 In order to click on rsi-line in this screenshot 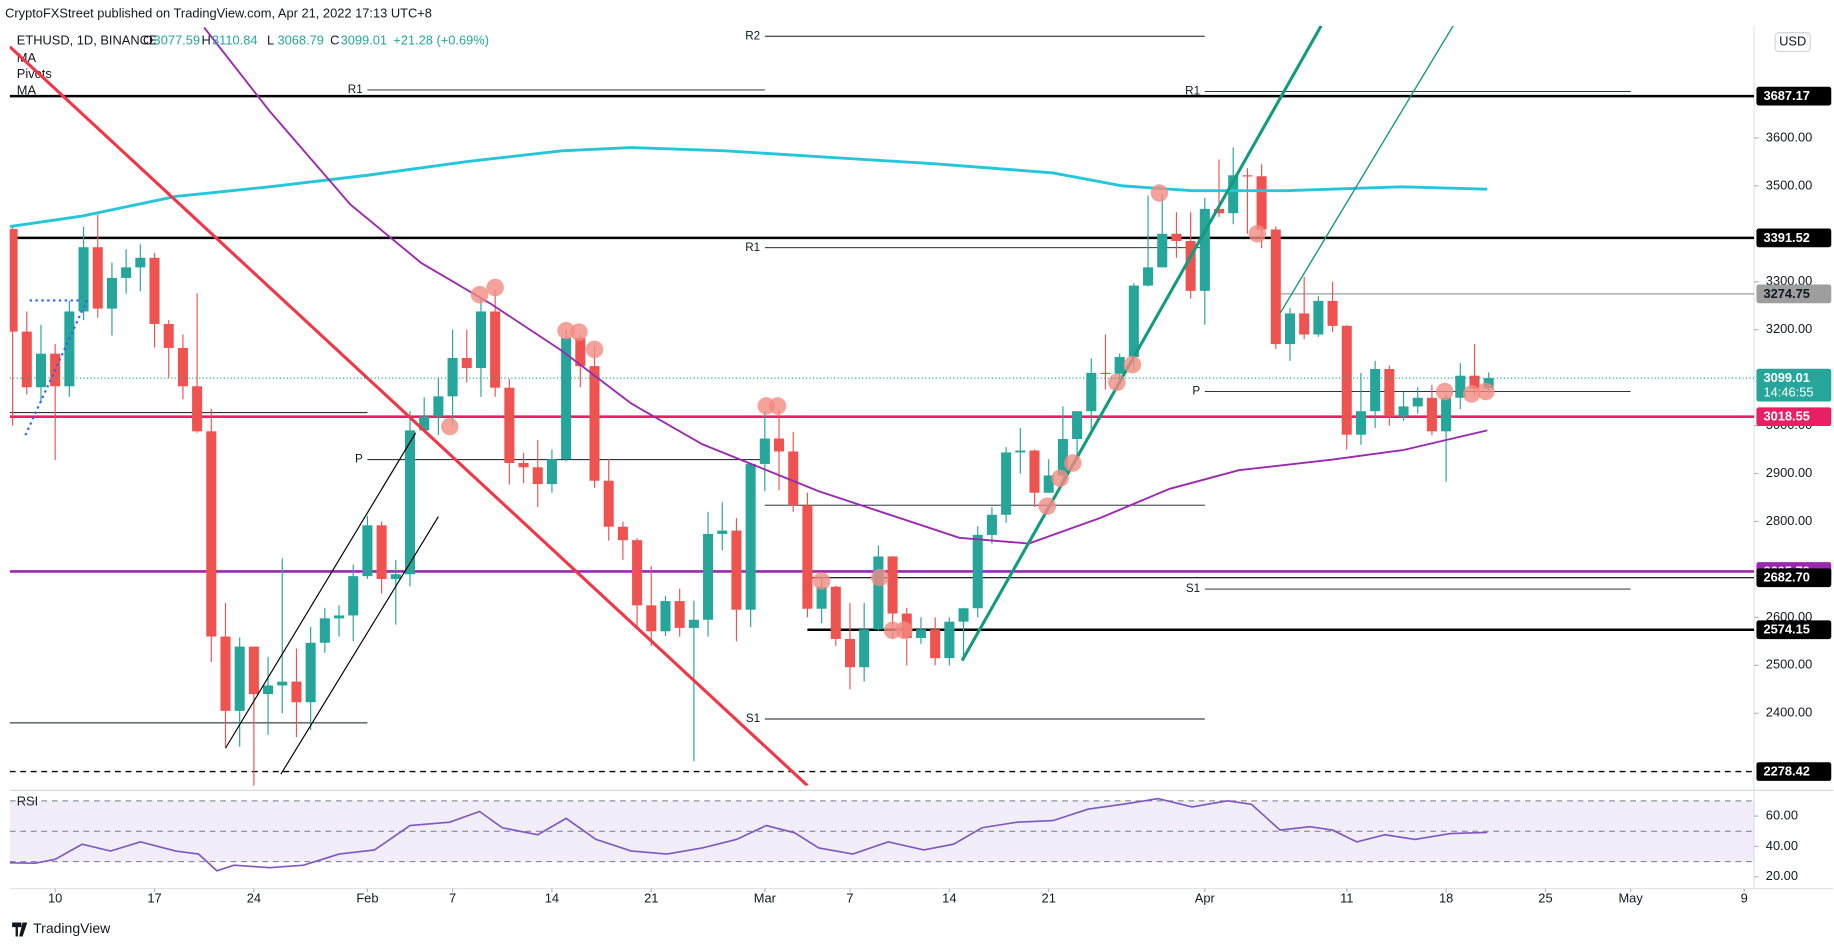, I will do `click(748, 834)`.